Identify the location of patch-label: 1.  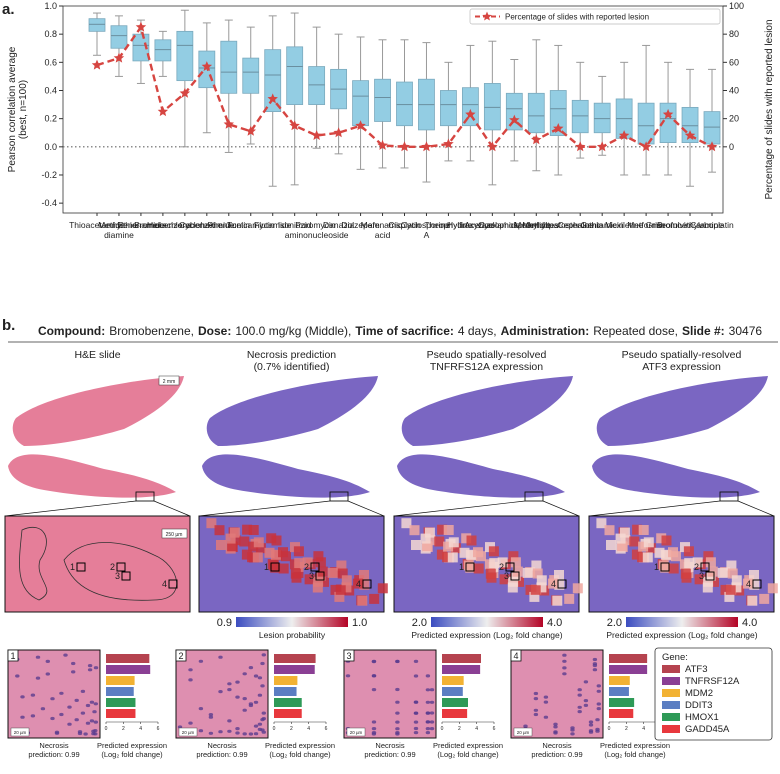
(72, 567).